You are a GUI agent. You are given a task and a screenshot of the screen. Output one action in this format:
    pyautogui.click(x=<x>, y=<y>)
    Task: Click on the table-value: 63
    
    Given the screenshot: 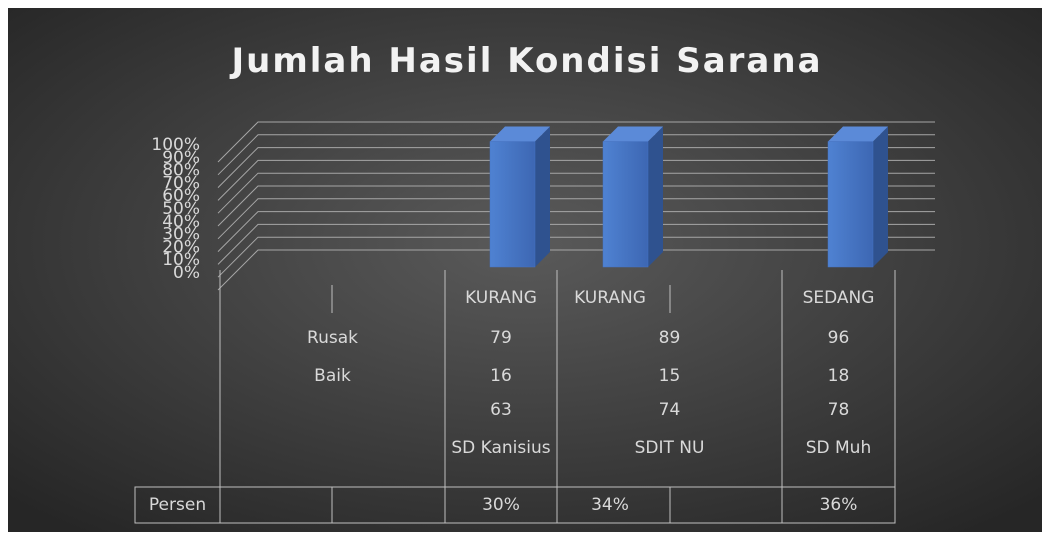 What is the action you would take?
    pyautogui.click(x=501, y=410)
    